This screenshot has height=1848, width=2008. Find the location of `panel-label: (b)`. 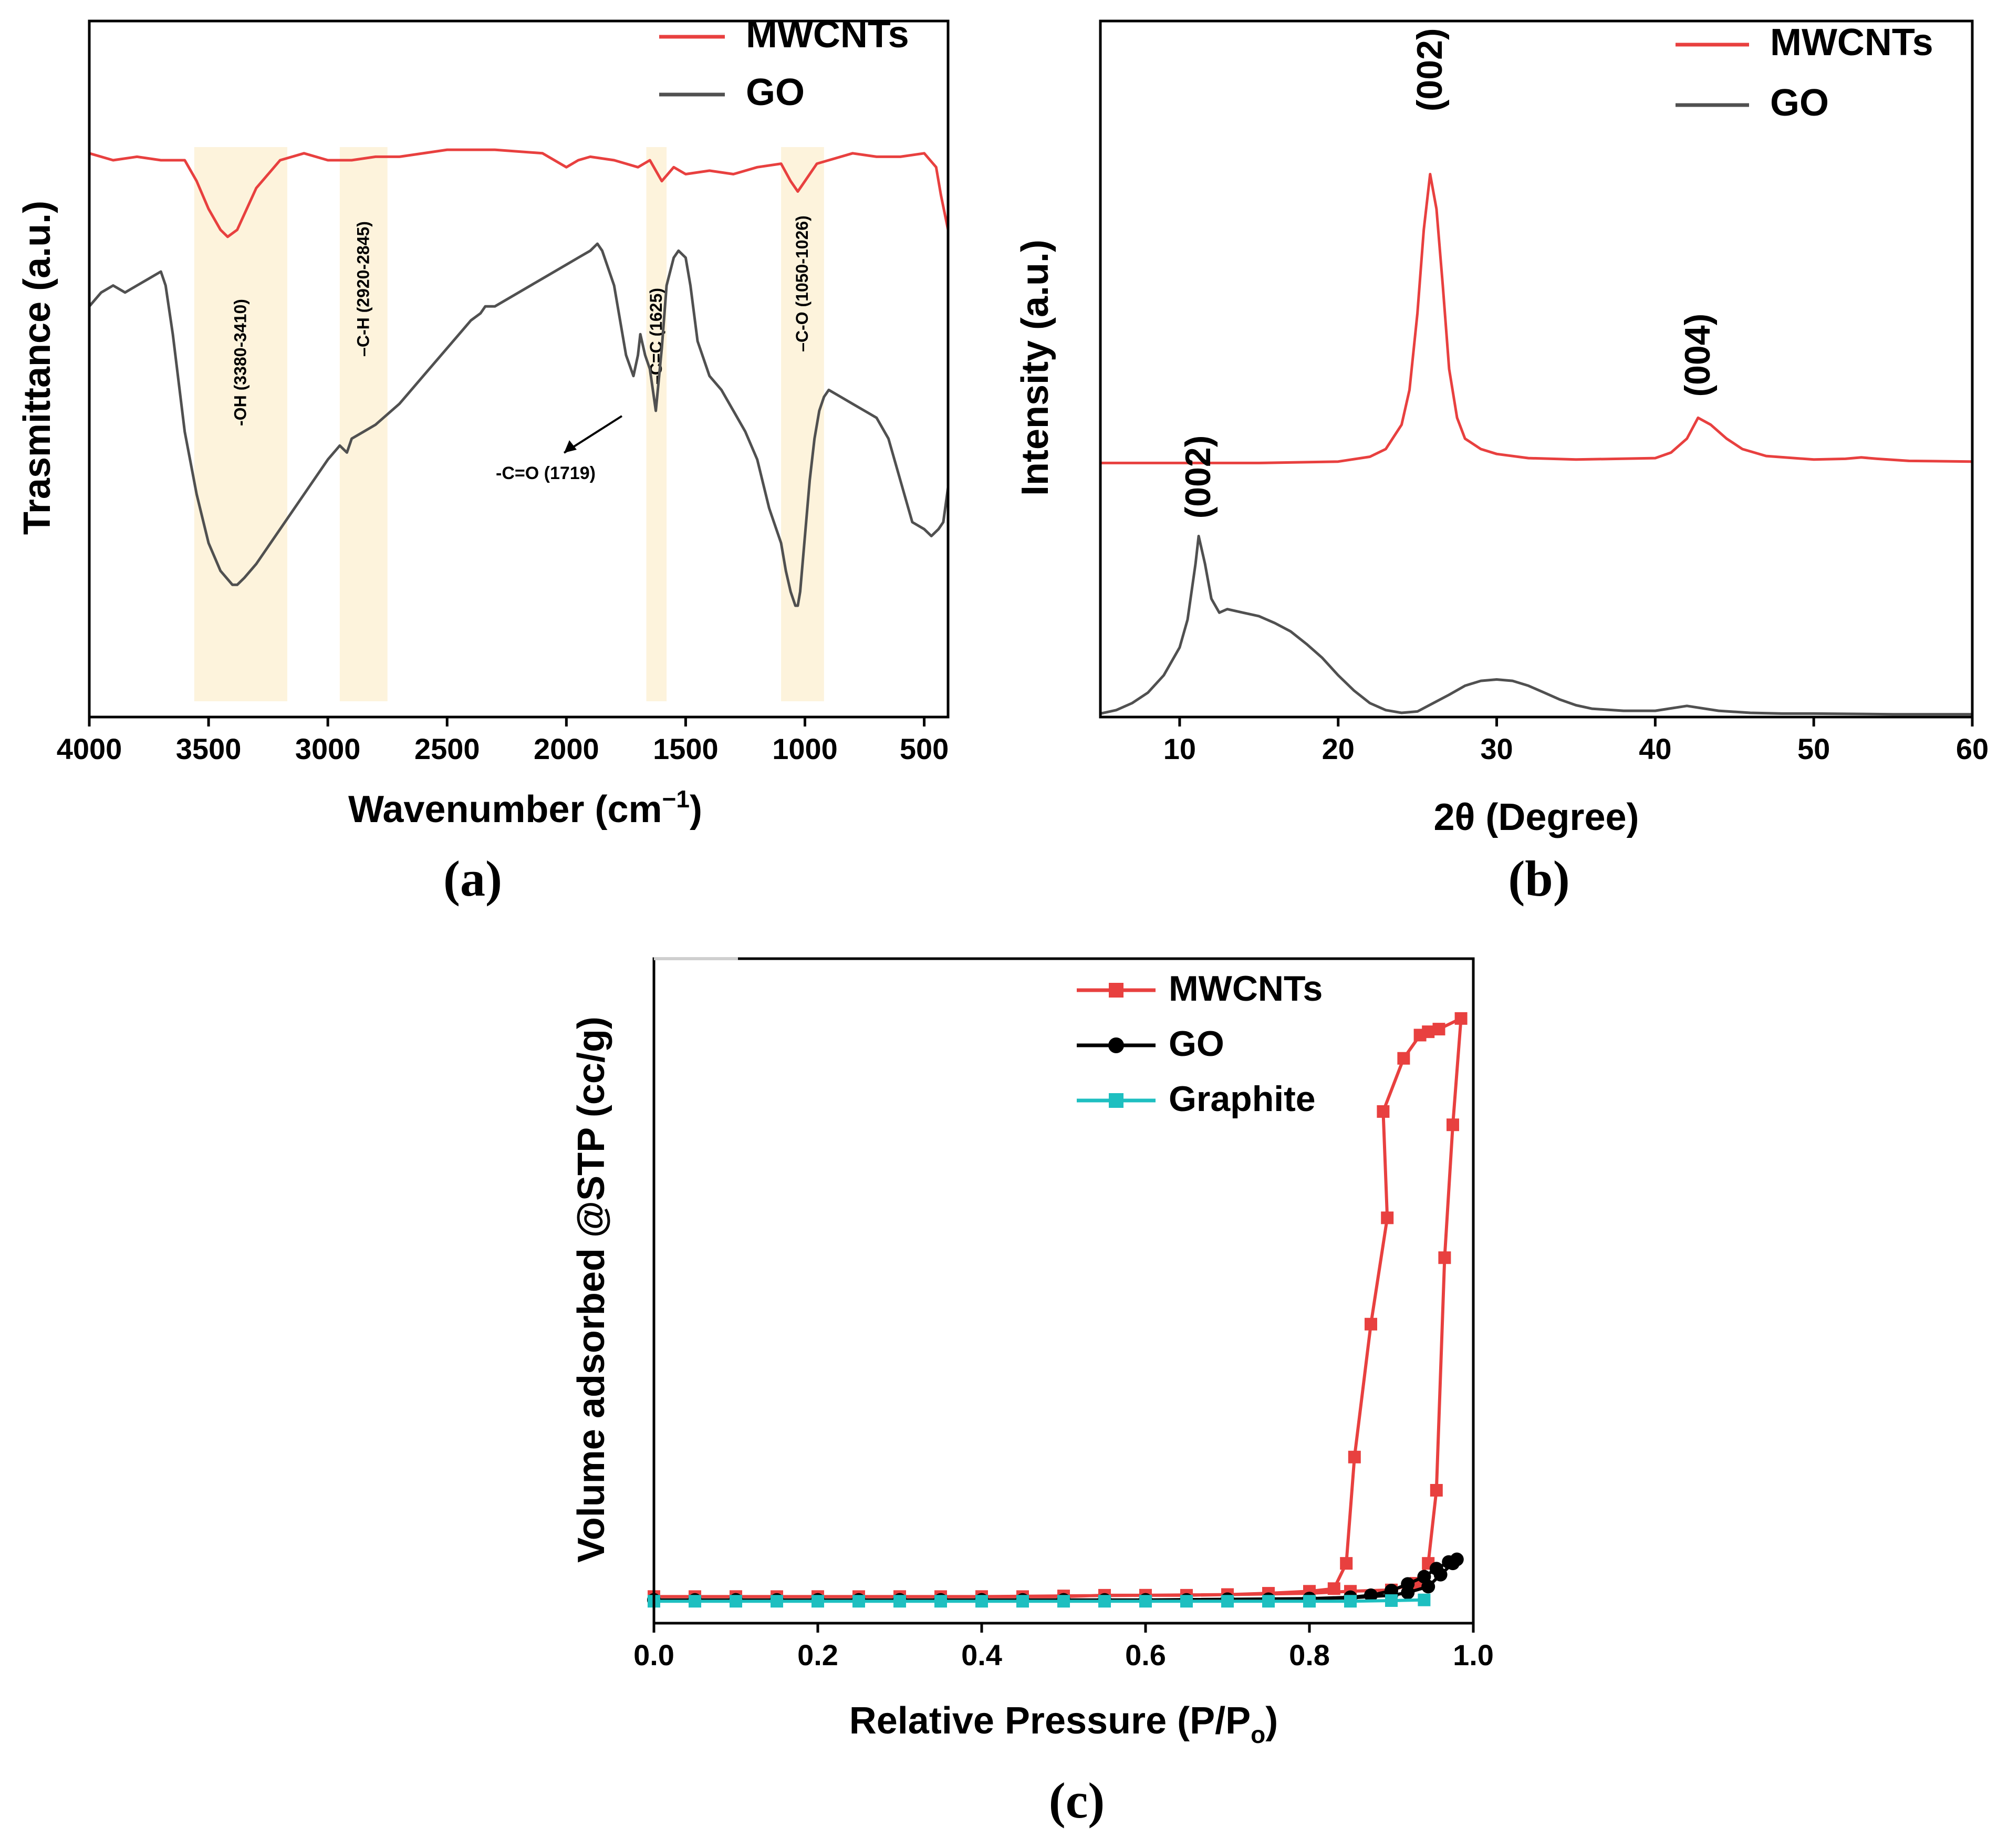

panel-label: (b) is located at coordinates (1538, 878).